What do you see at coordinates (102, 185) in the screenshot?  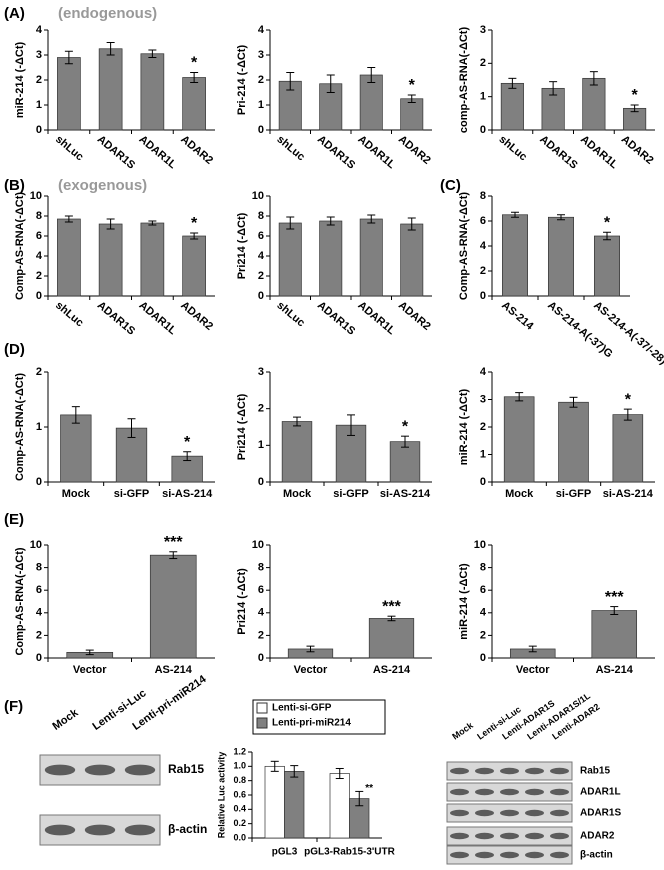 I see `panel-note: (exogenous)` at bounding box center [102, 185].